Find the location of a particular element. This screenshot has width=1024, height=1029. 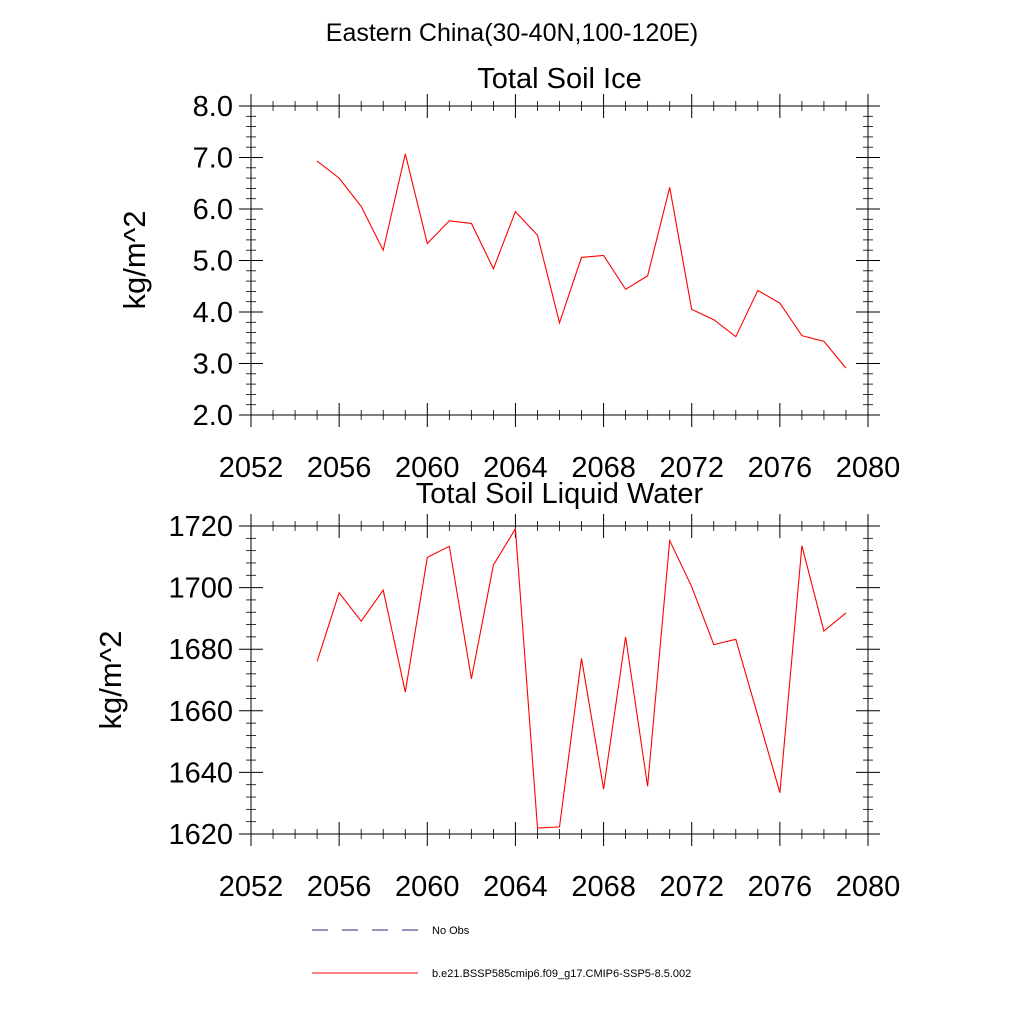

y-tick-label: 2.0 is located at coordinates (213, 416).